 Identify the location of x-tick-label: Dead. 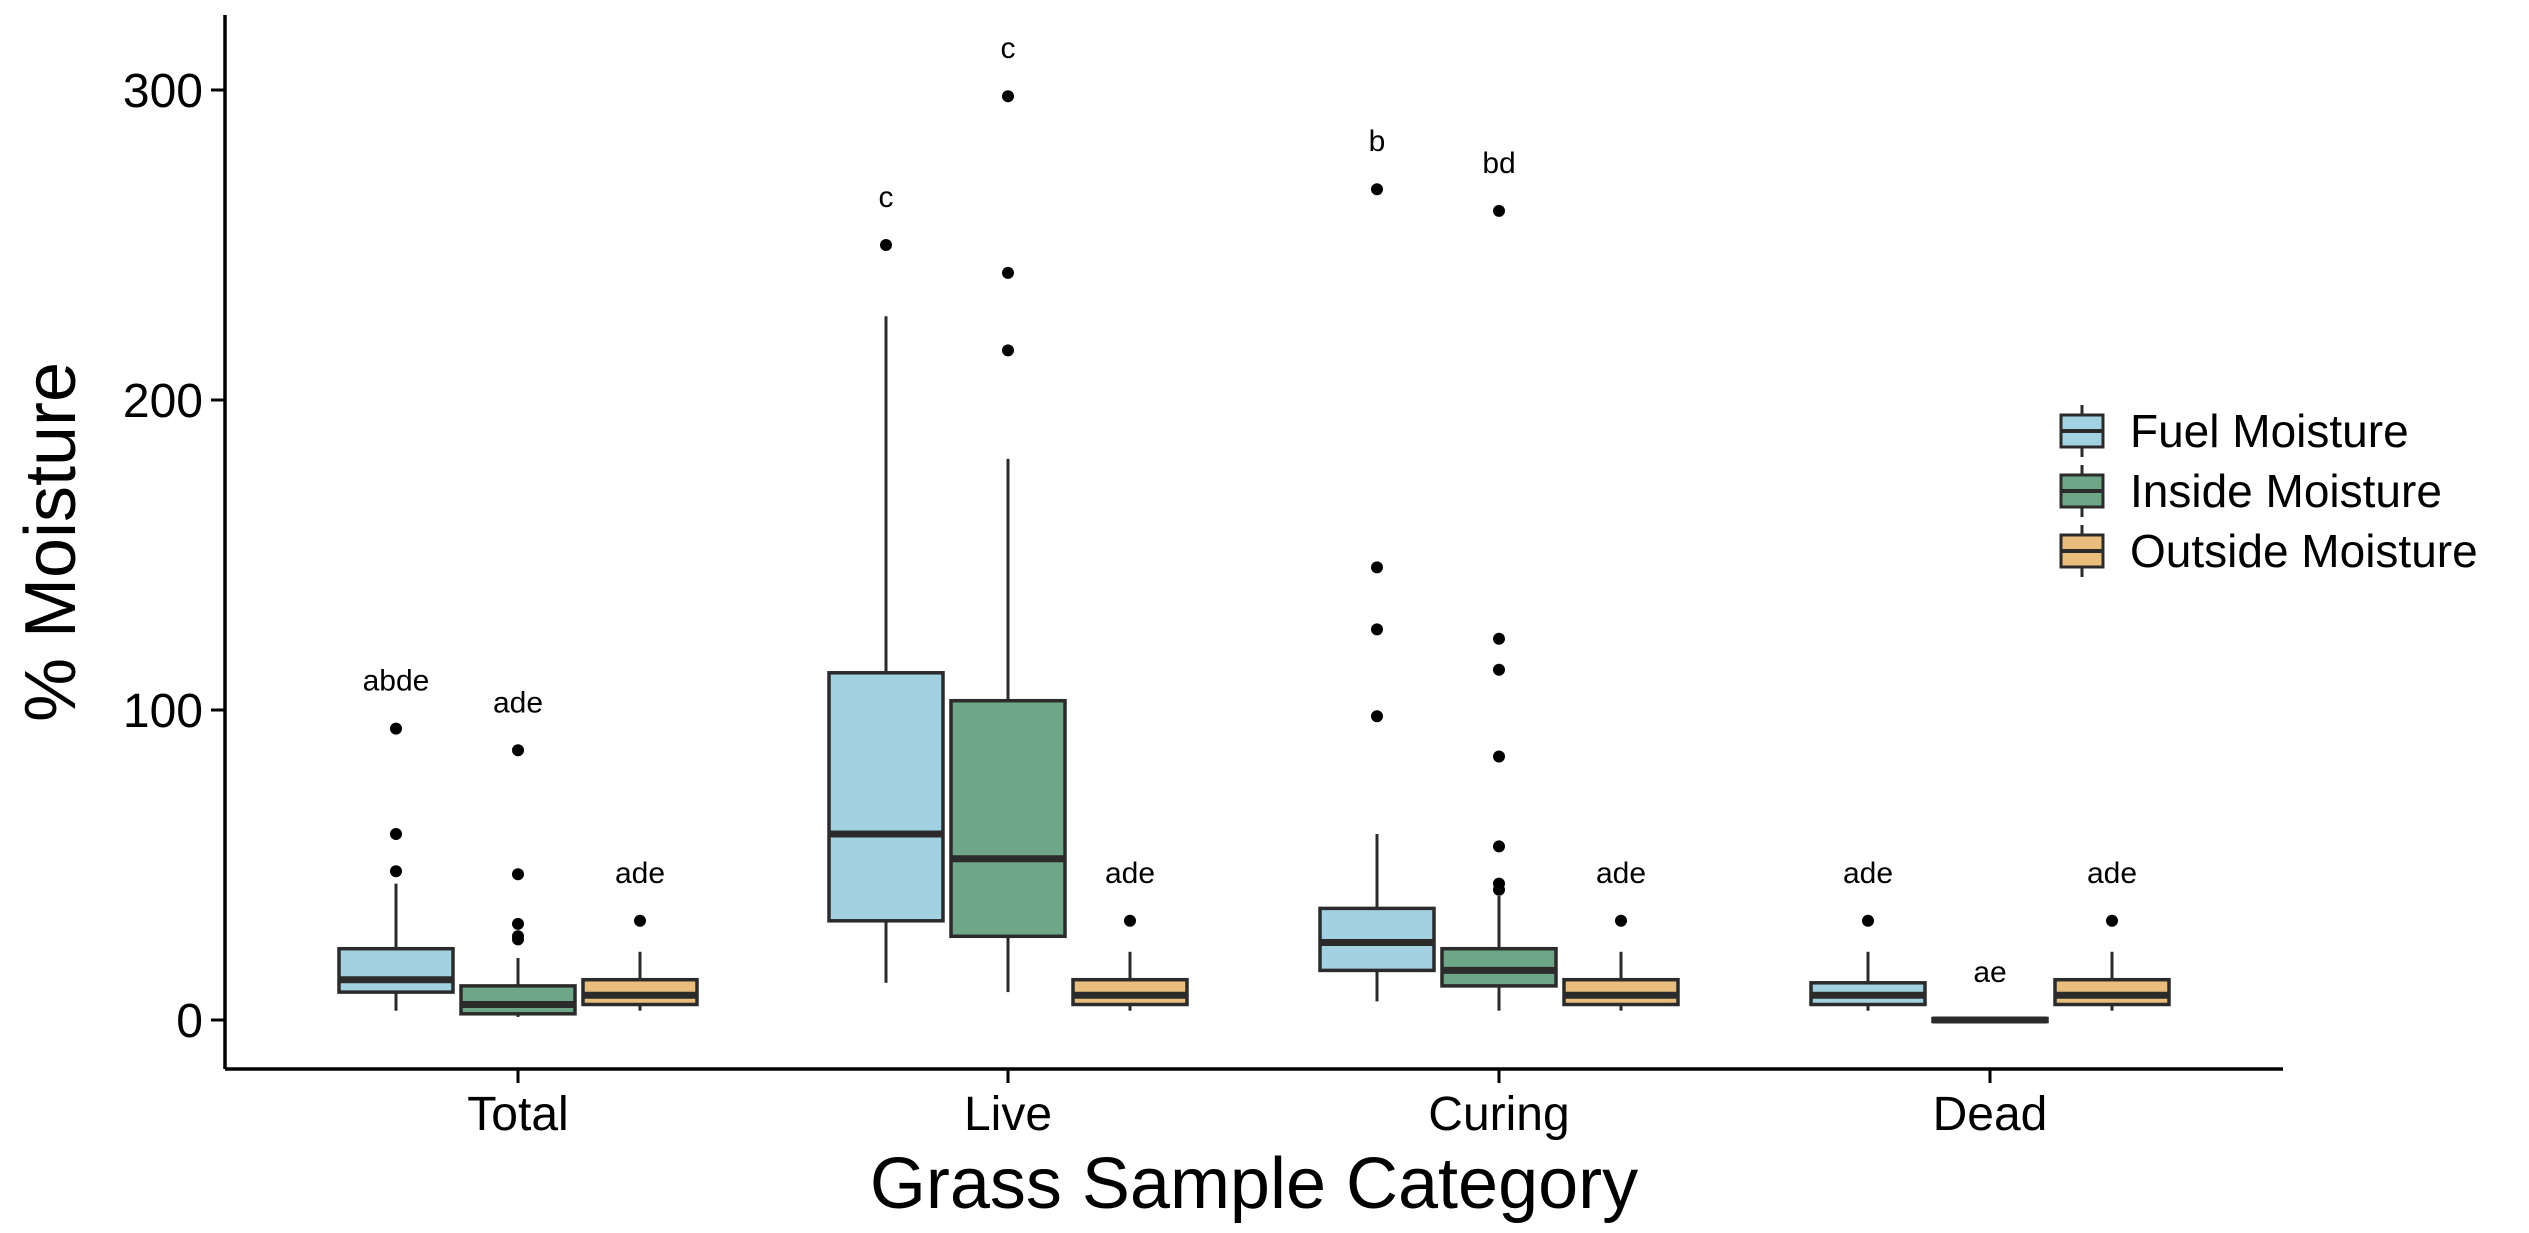
(1990, 1114).